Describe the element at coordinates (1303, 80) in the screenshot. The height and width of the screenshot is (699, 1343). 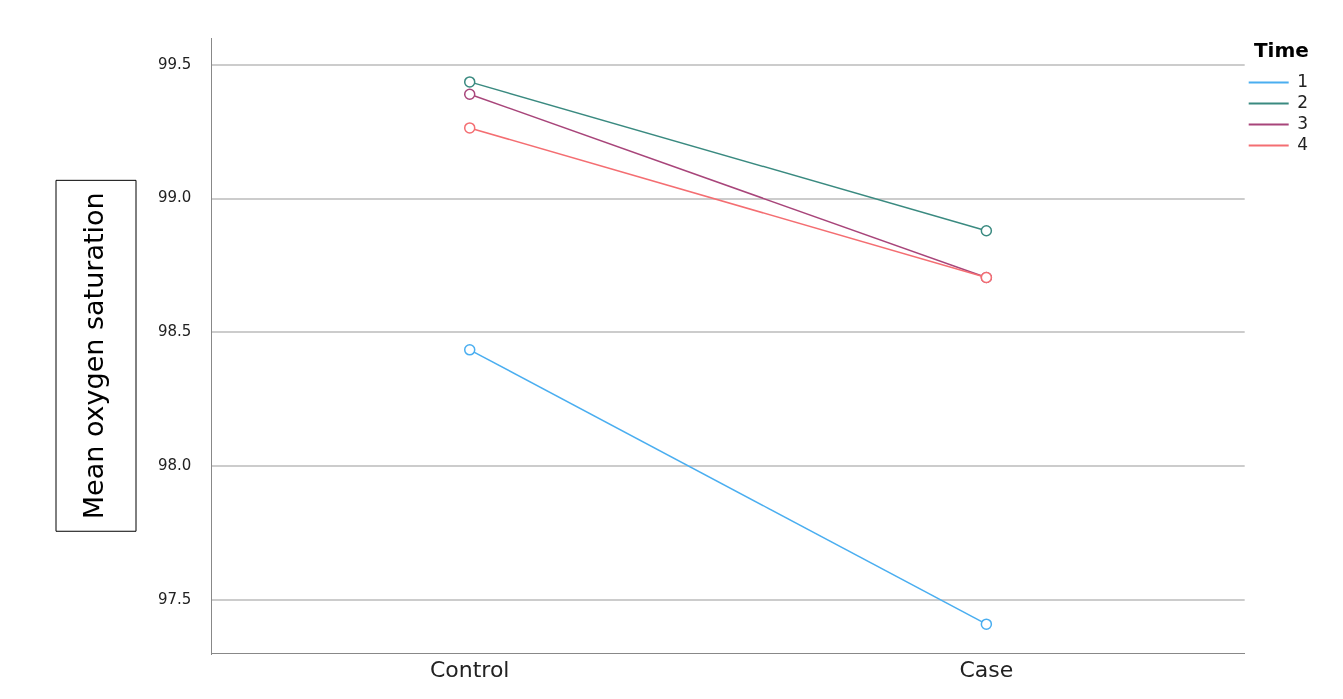
I see `legend-label: 1` at that location.